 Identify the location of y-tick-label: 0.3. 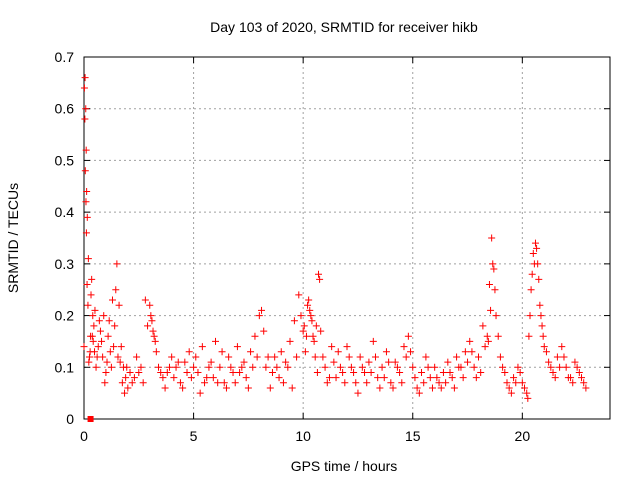
(65, 264).